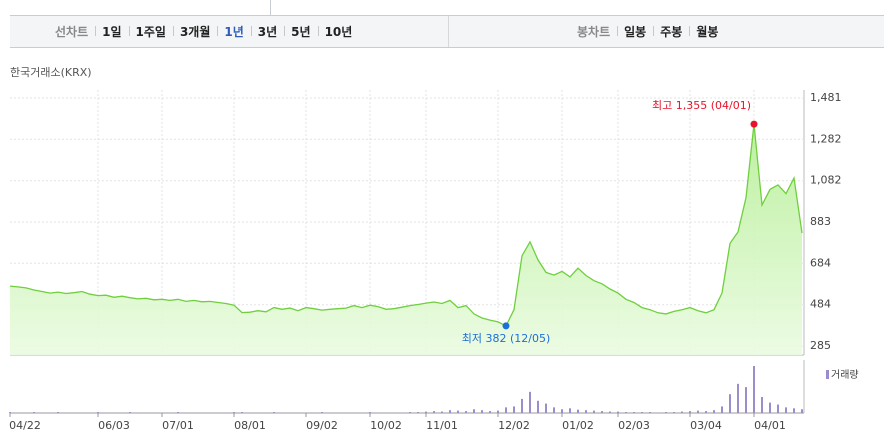  What do you see at coordinates (845, 375) in the screenshot?
I see `legend-label: 거래량` at bounding box center [845, 375].